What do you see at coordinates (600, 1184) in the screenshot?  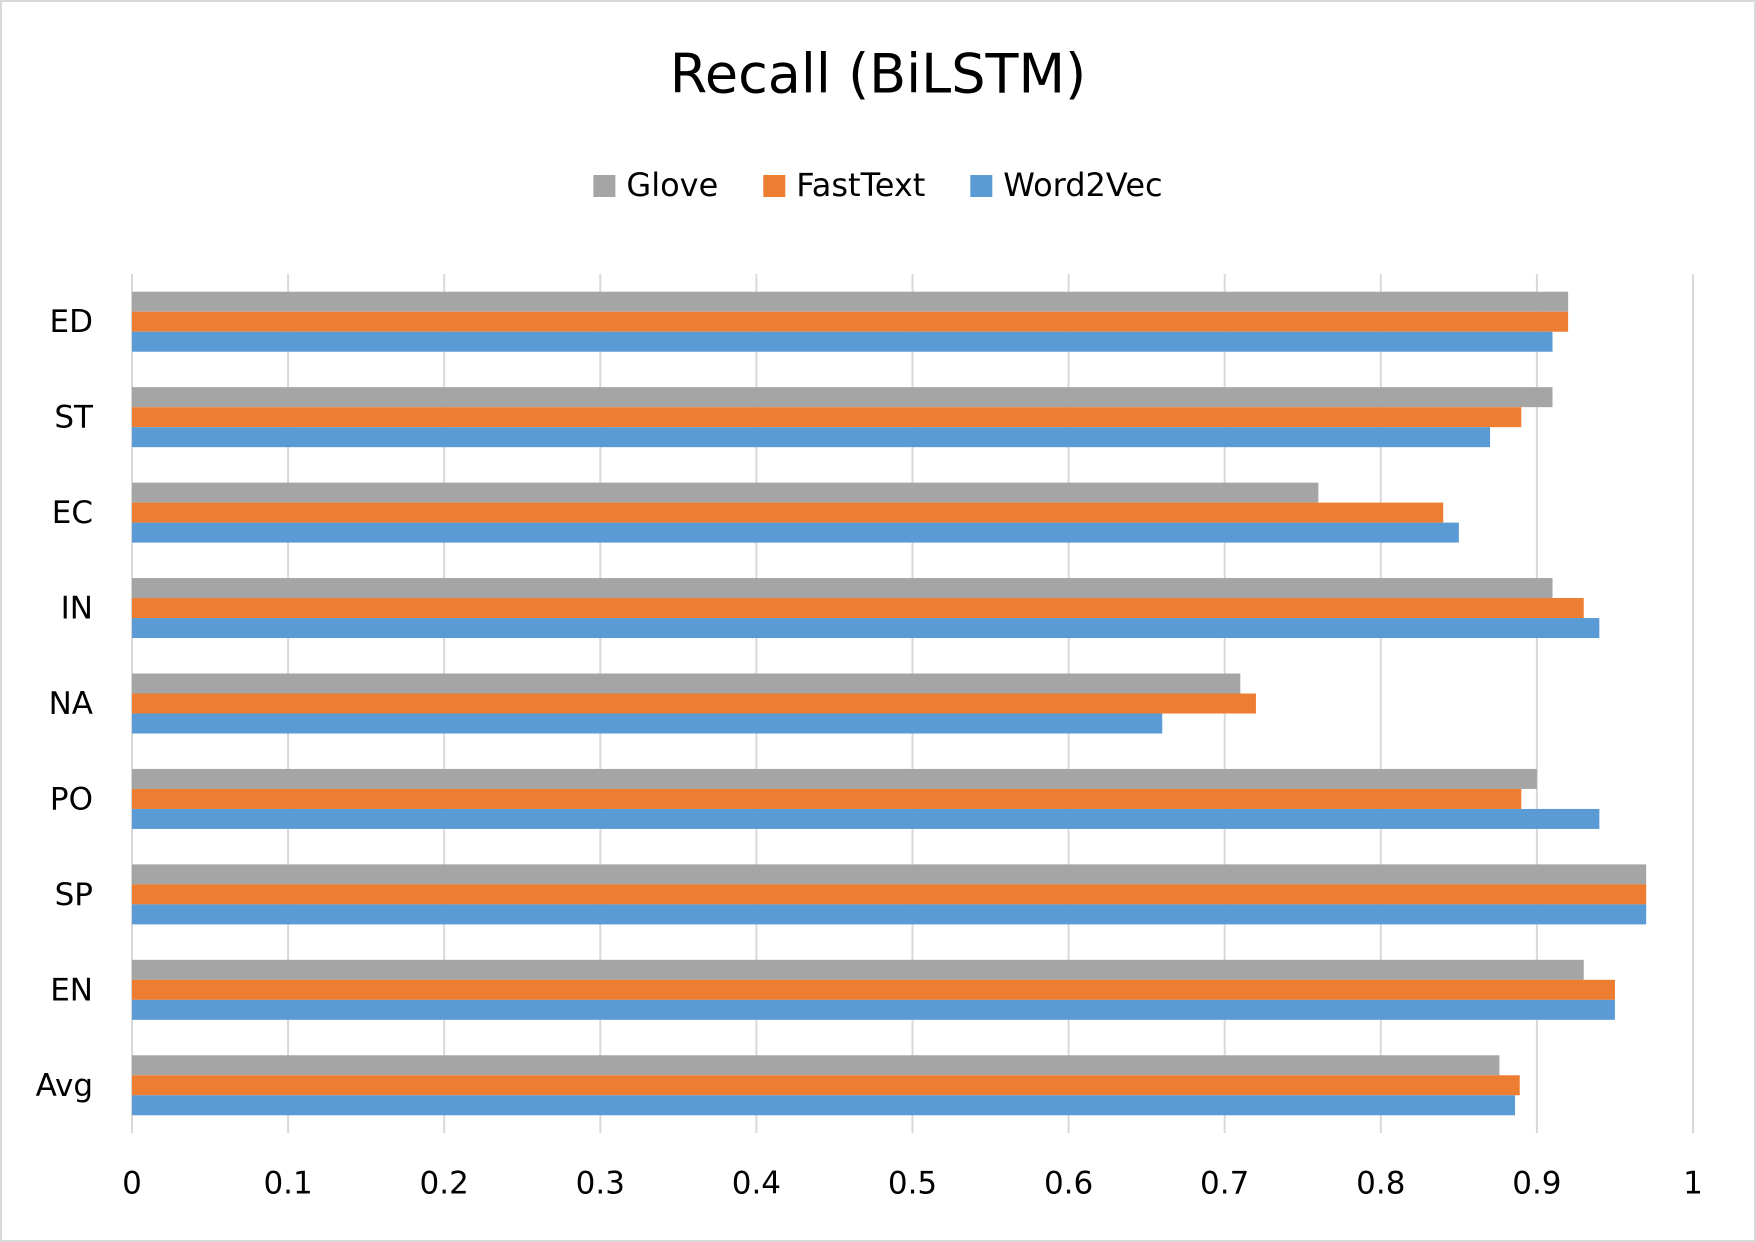 I see `x-tick-label: 0.3` at bounding box center [600, 1184].